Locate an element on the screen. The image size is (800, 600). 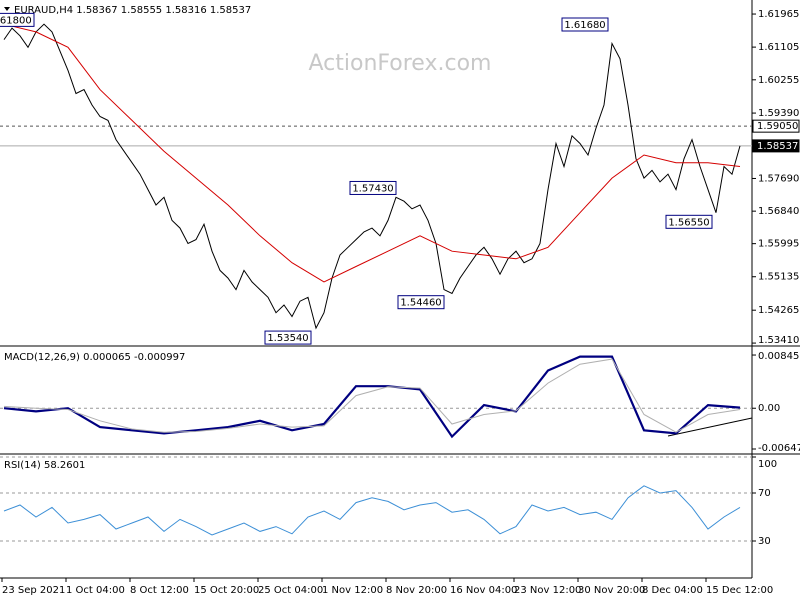
watermark: ActionForex.com is located at coordinates (400, 63).